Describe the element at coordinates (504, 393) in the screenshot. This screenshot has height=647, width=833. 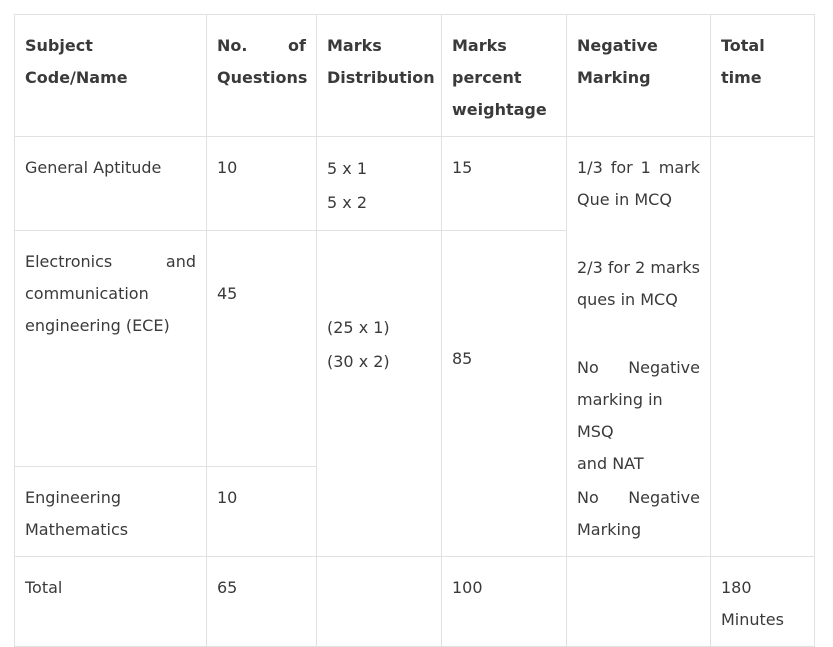
I see `cell-weightage: 85` at that location.